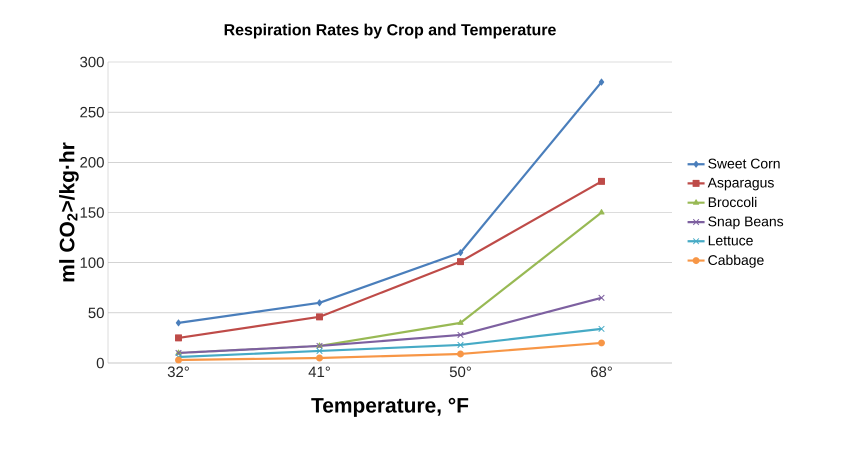 The width and height of the screenshot is (844, 451). Describe the element at coordinates (746, 223) in the screenshot. I see `legend-label: Snap Beans` at that location.